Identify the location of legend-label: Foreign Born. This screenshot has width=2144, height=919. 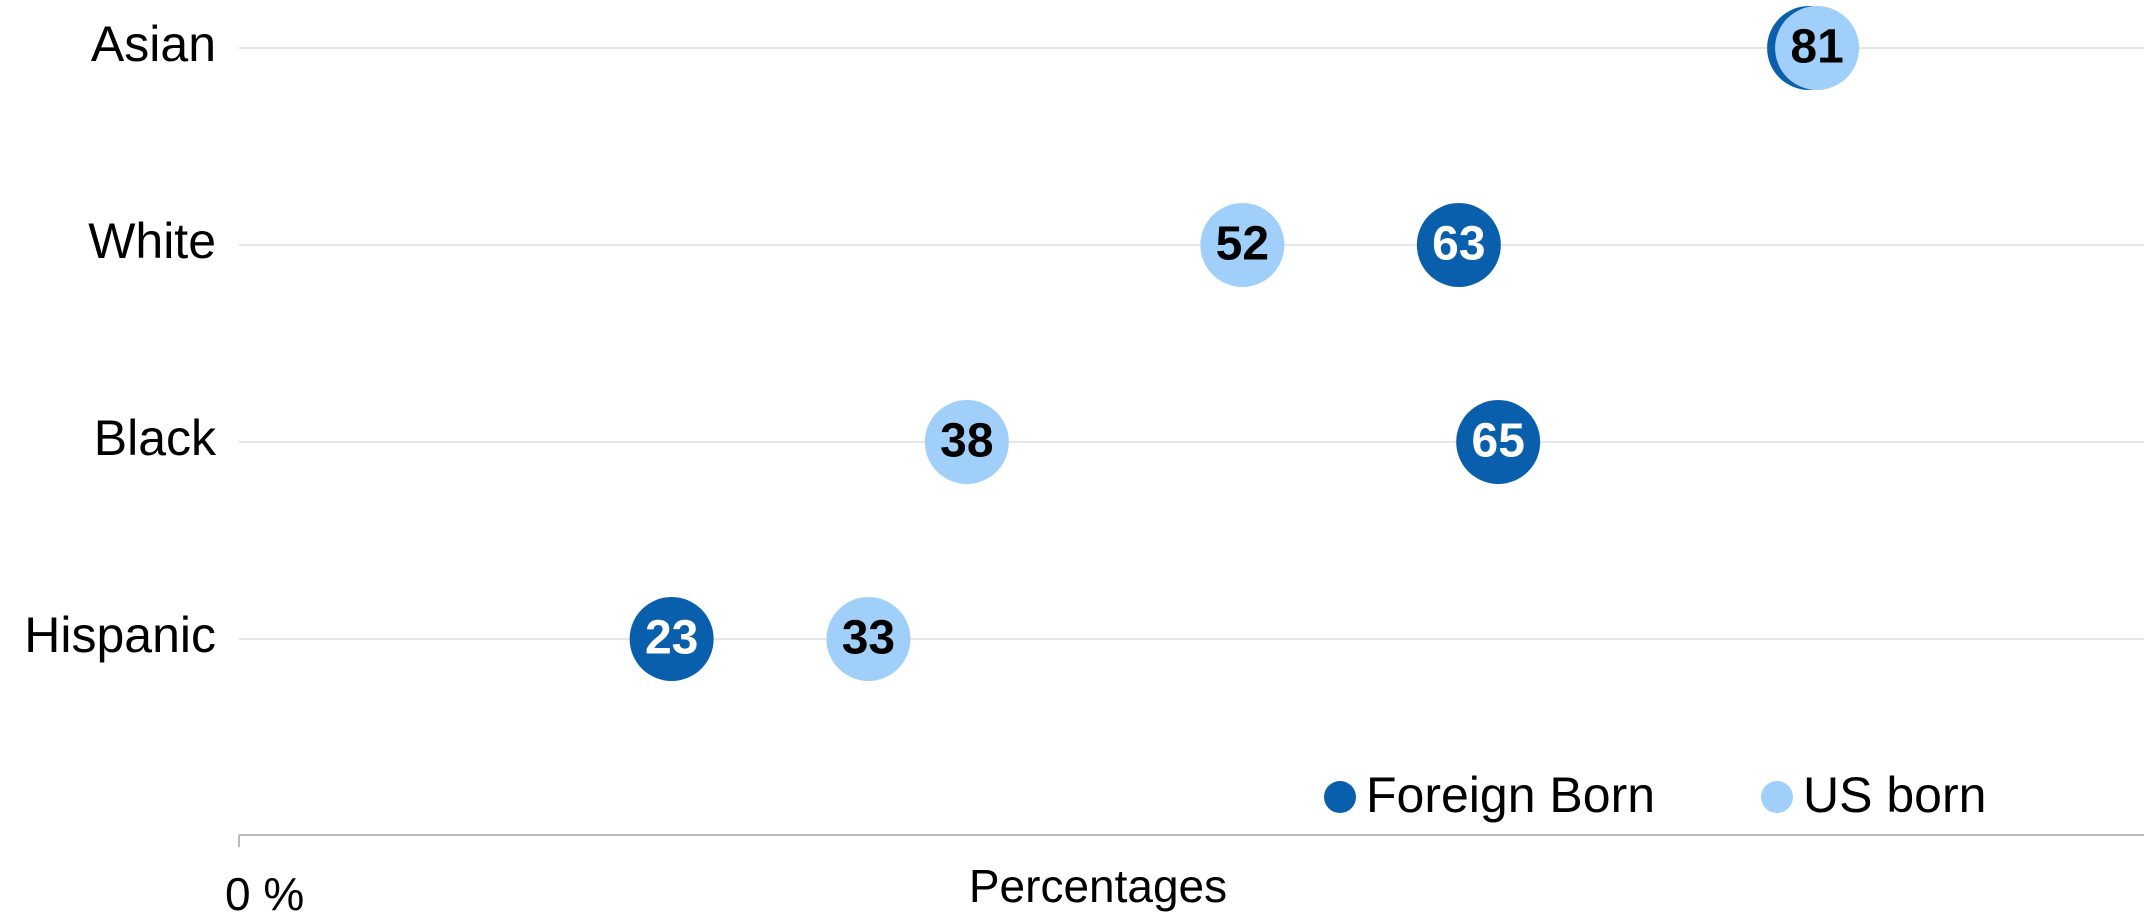
(1510, 795).